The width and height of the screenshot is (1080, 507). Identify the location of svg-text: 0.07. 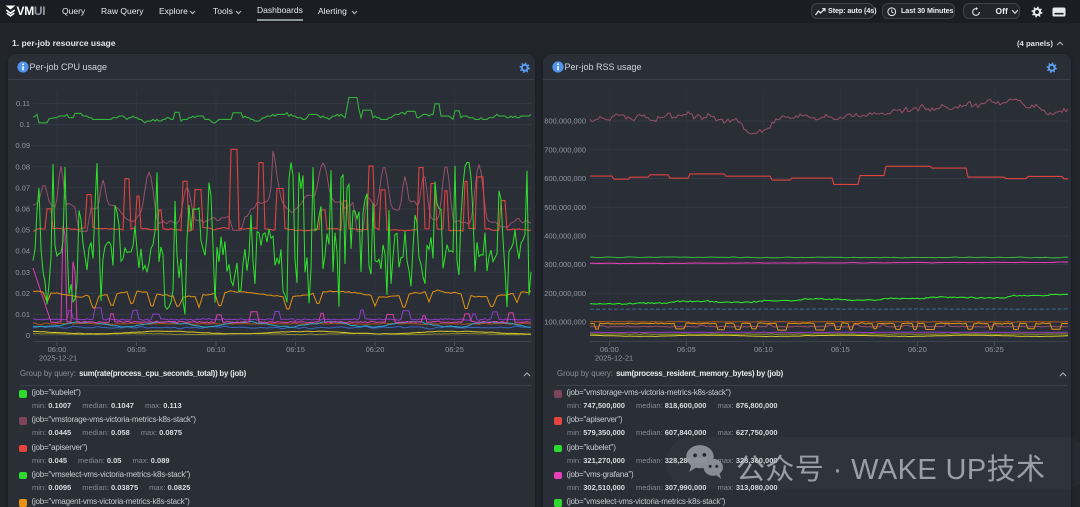
(22, 187).